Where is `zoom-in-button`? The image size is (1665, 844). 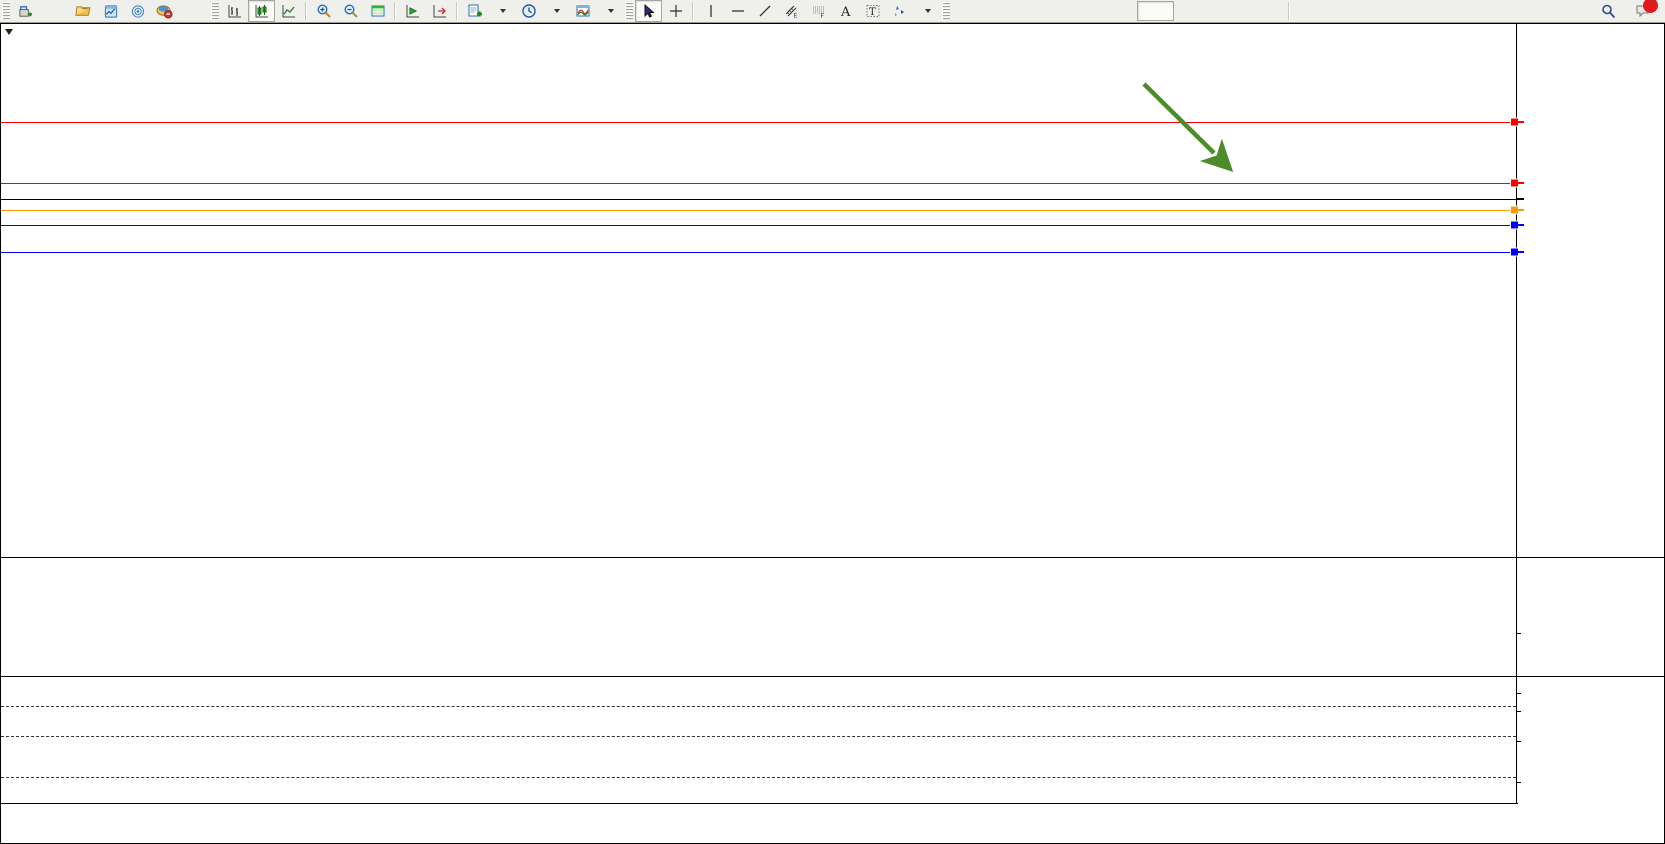 zoom-in-button is located at coordinates (323, 11).